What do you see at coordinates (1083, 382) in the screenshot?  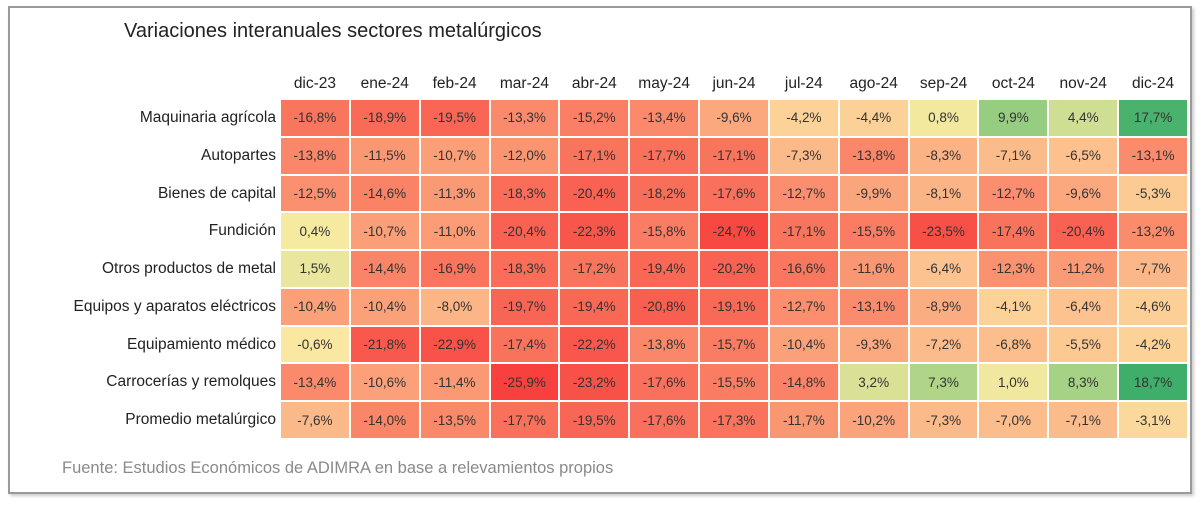 I see `heatmap-cell: 8,3%` at bounding box center [1083, 382].